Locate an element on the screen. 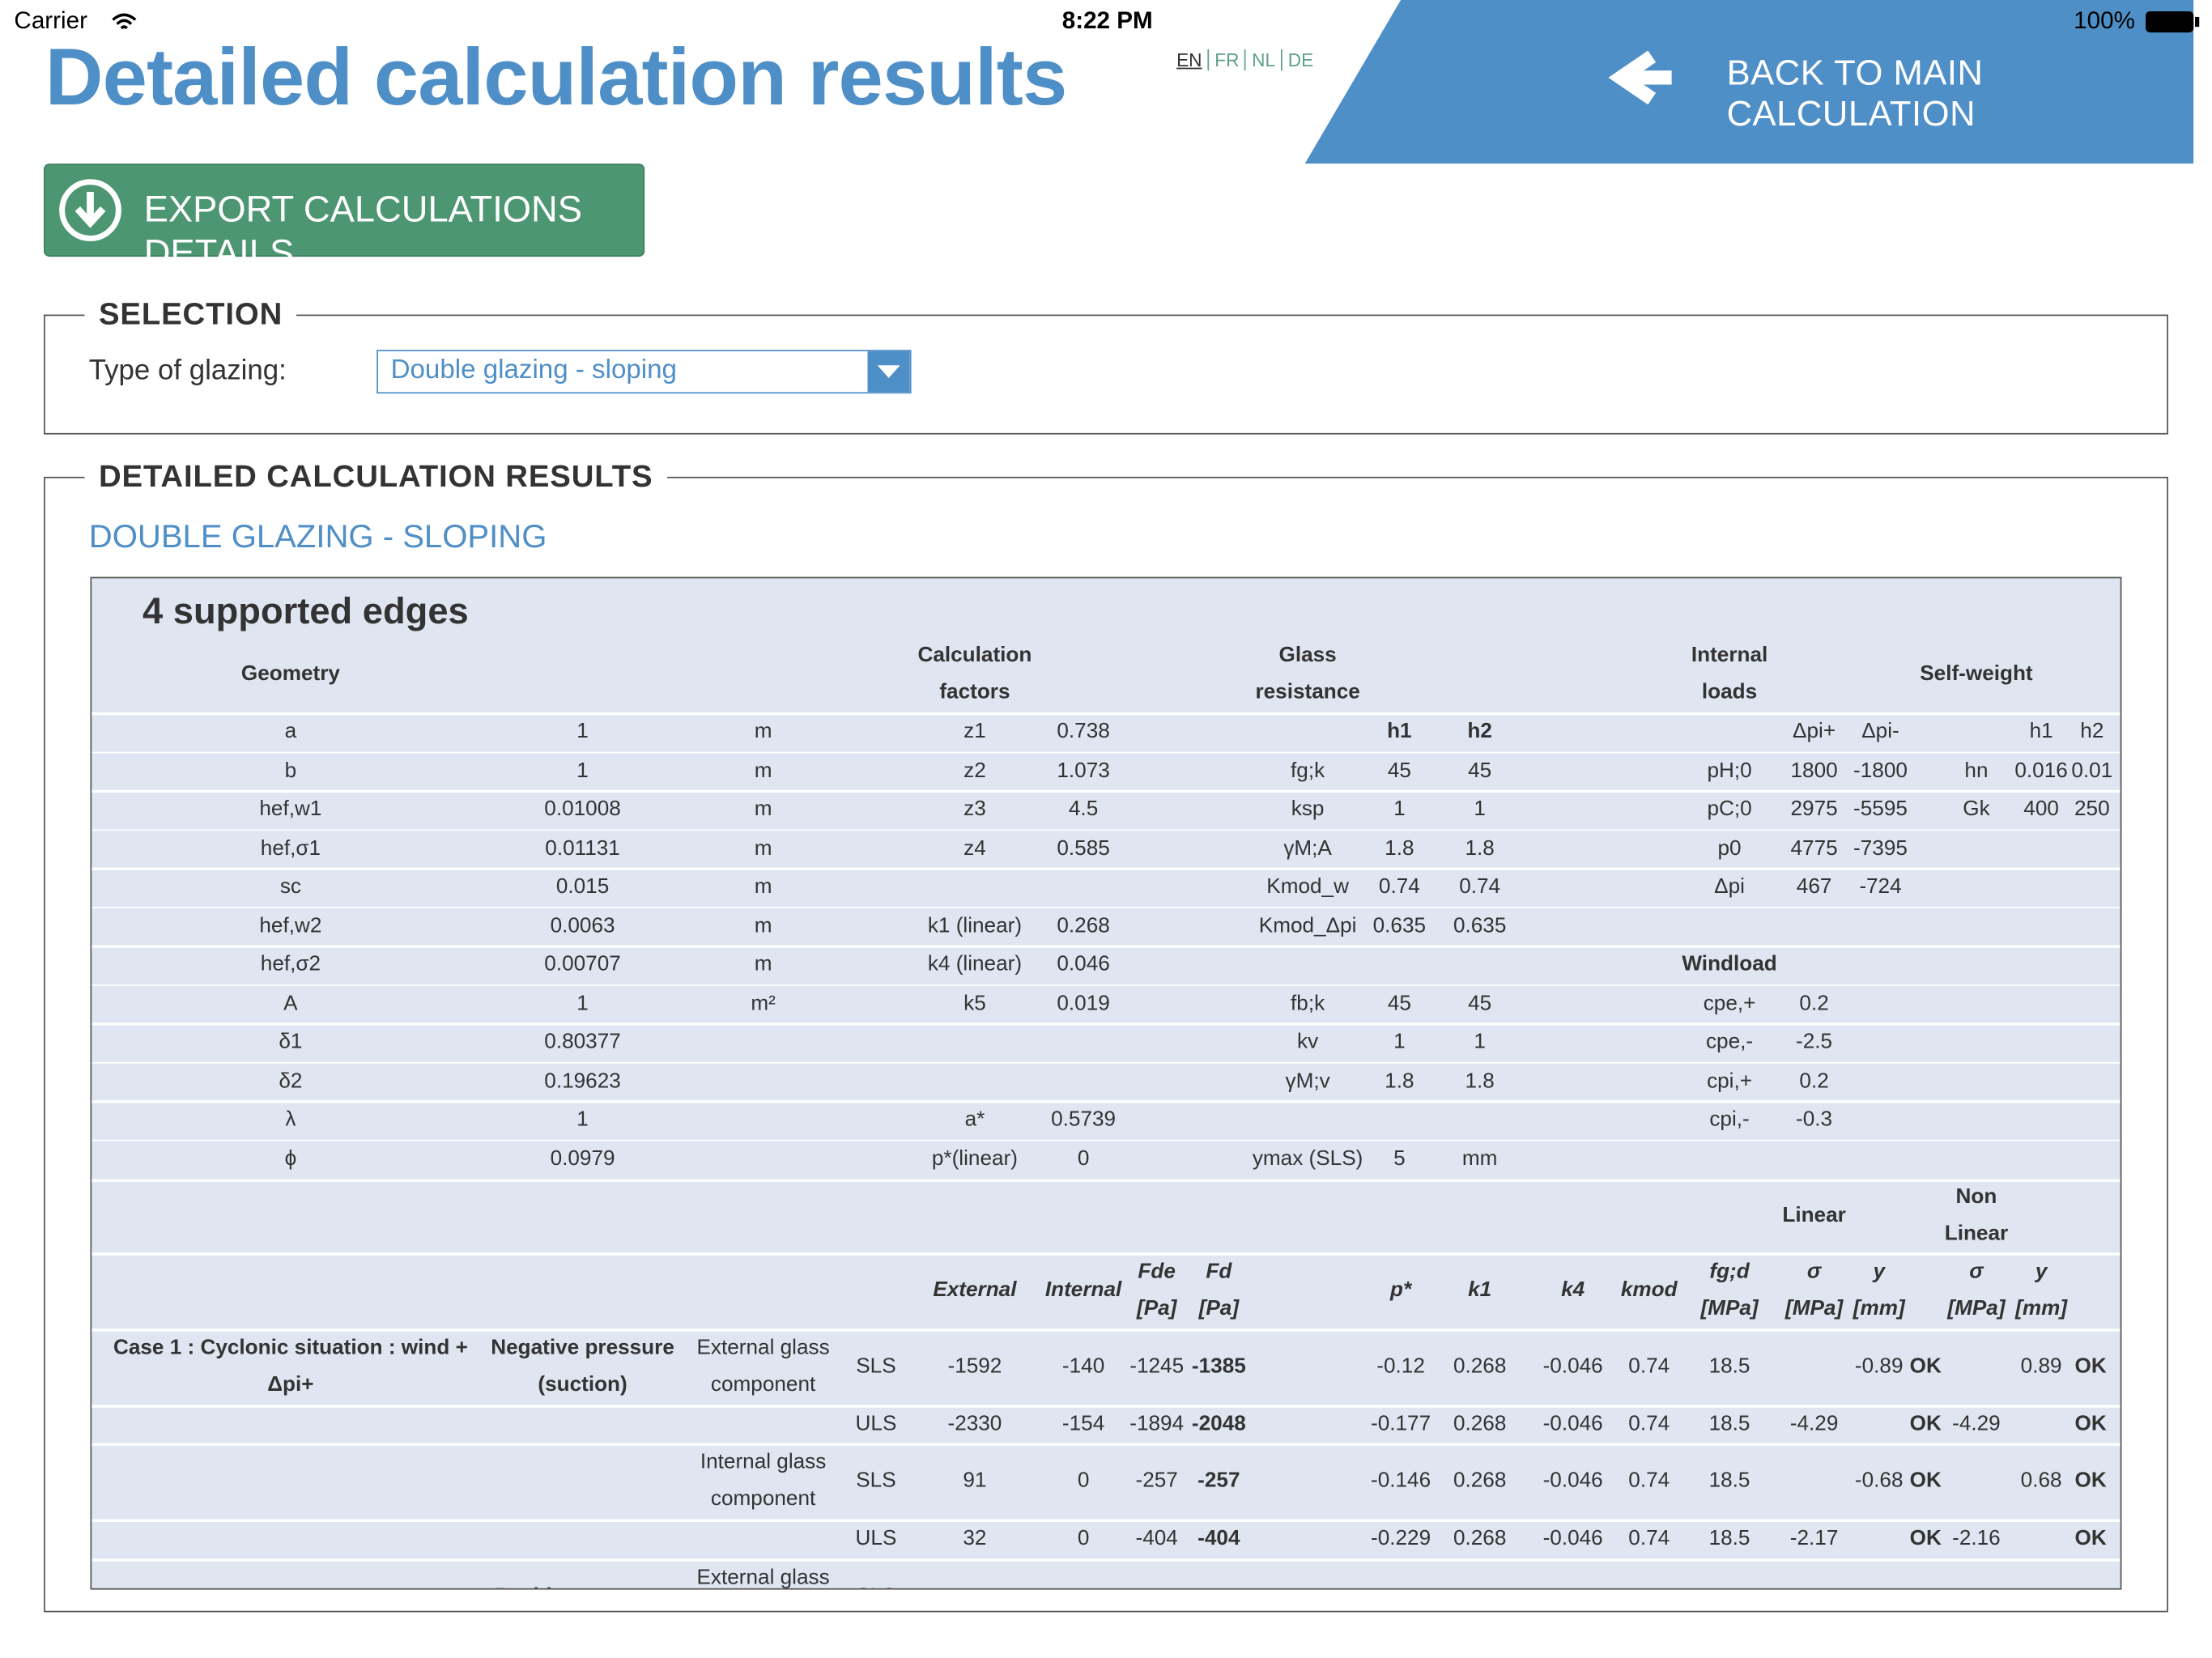 The height and width of the screenshot is (1658, 2212). language-option: FR is located at coordinates (1226, 60).